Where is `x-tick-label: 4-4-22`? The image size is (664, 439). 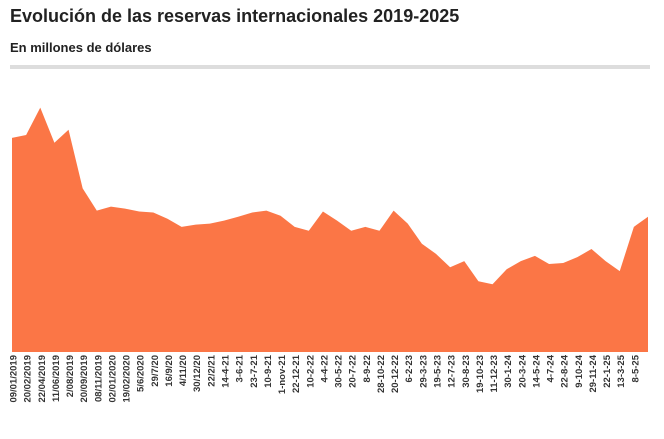 x-tick-label: 4-4-22 is located at coordinates (324, 368).